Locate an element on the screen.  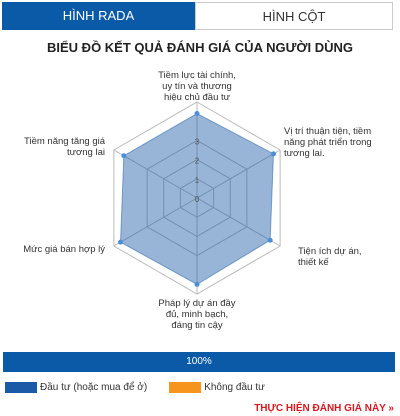
link: THỰC HIỆN ĐÁNH GIÁ NÀY » is located at coordinates (324, 408).